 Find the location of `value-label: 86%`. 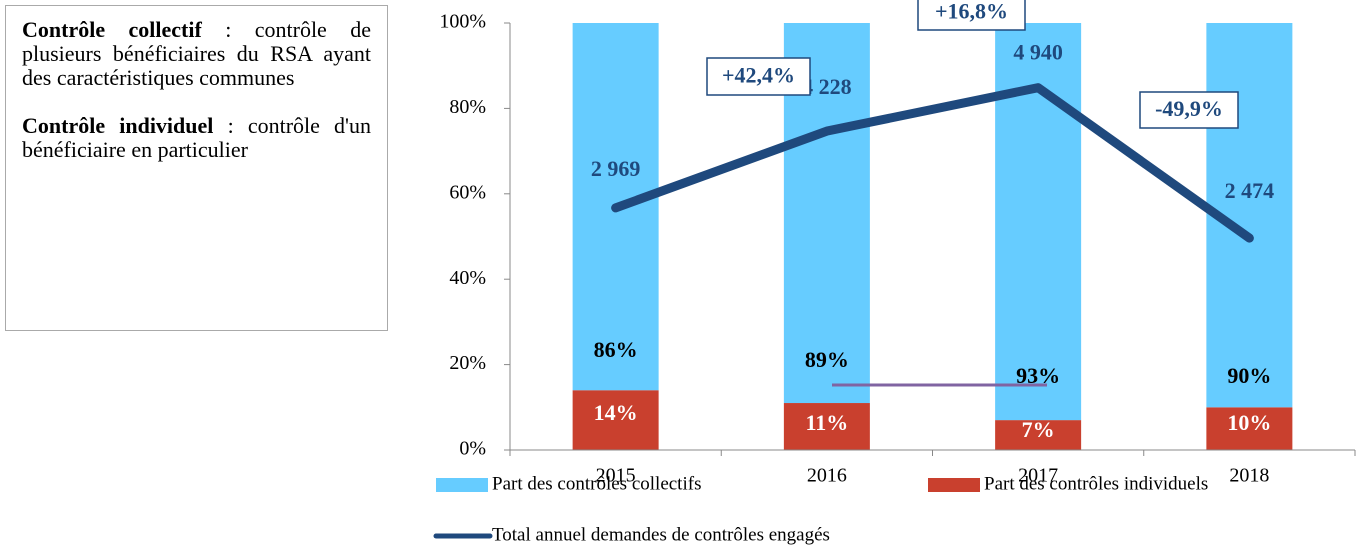

value-label: 86% is located at coordinates (616, 349).